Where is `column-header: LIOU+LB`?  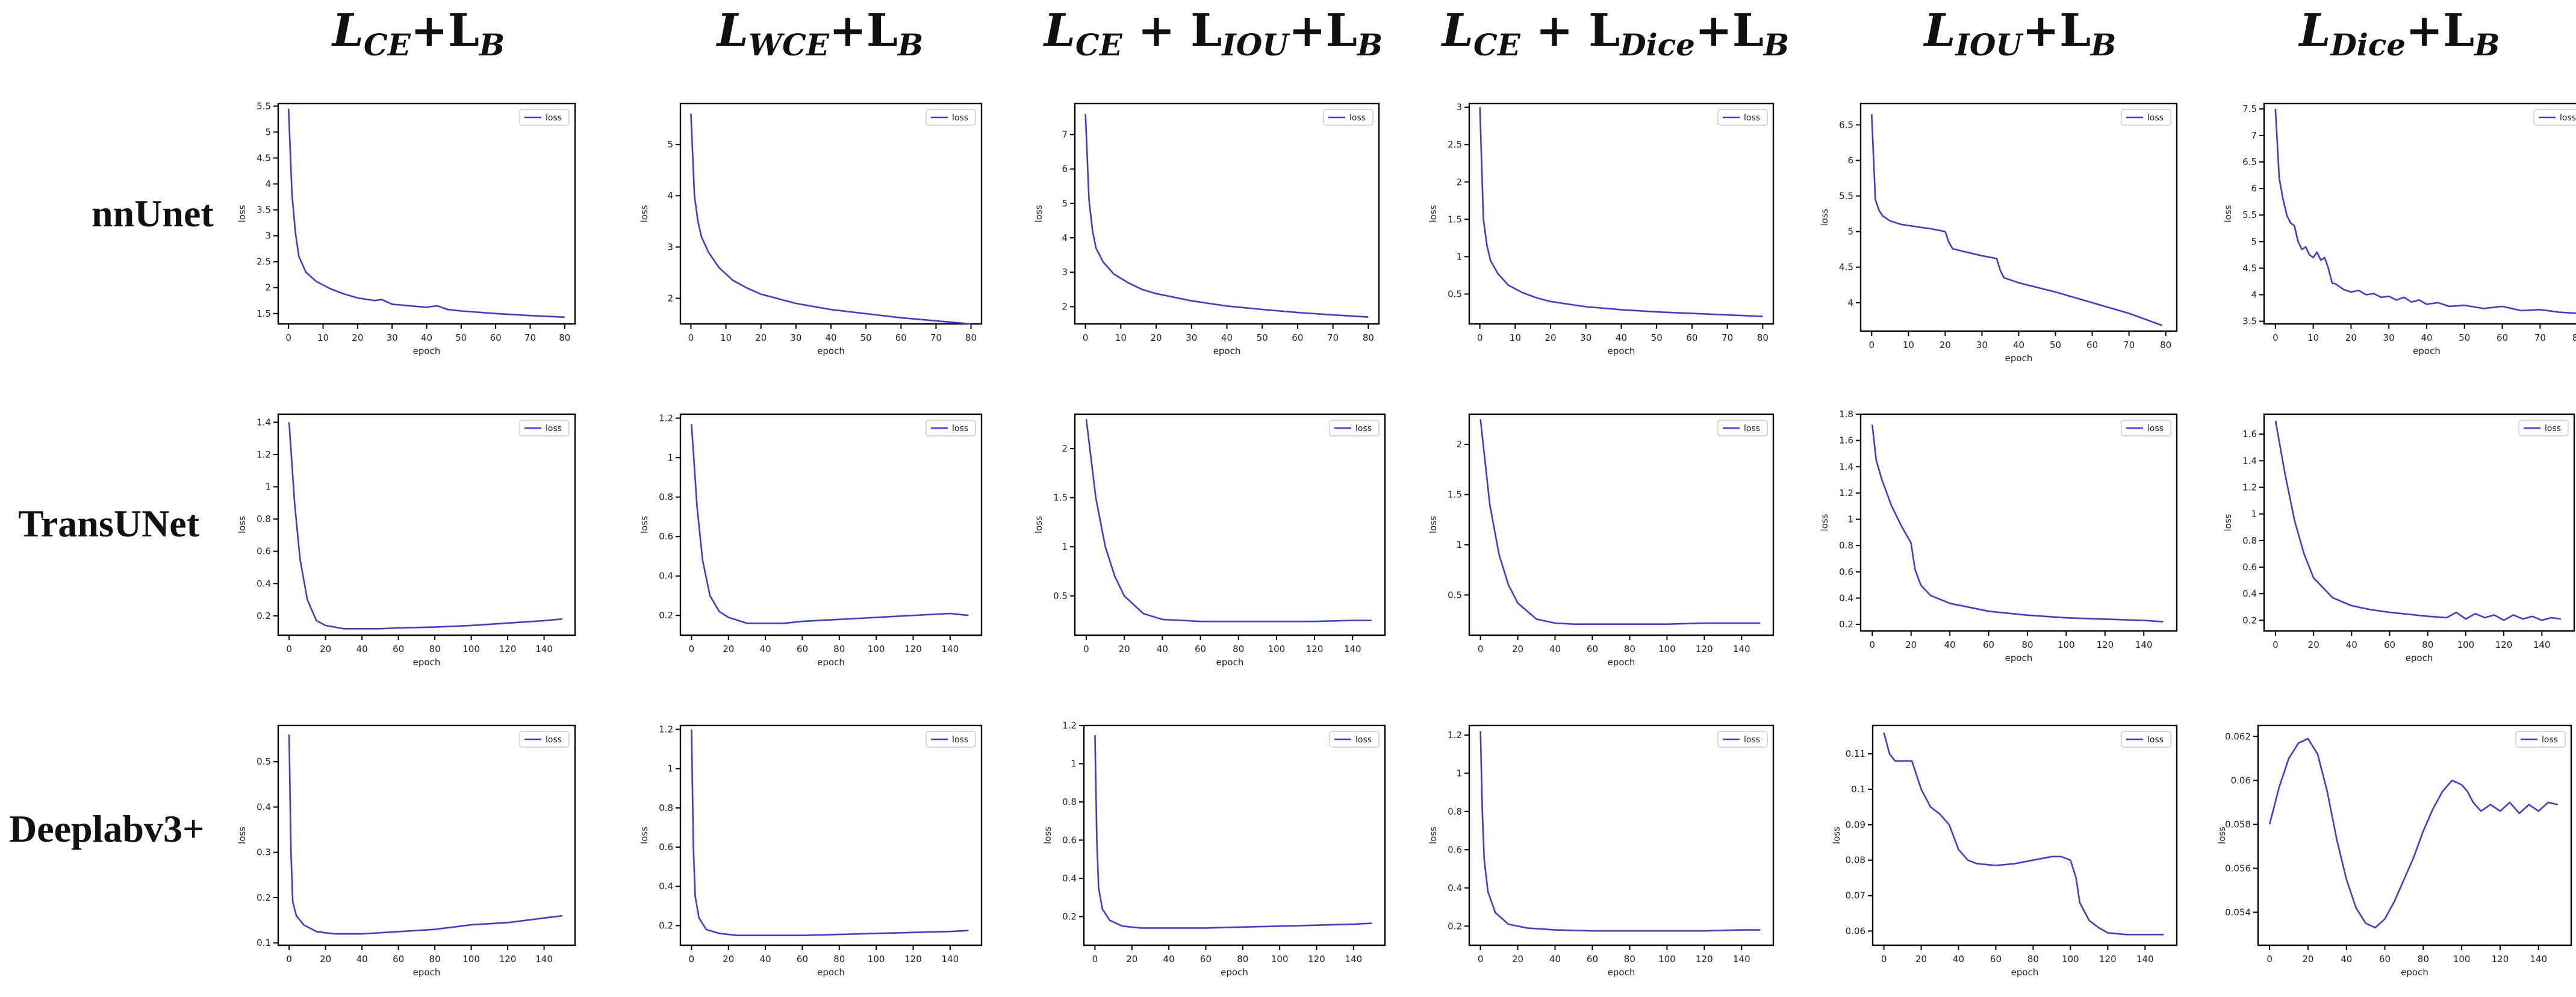
column-header: LIOU+LB is located at coordinates (2021, 44).